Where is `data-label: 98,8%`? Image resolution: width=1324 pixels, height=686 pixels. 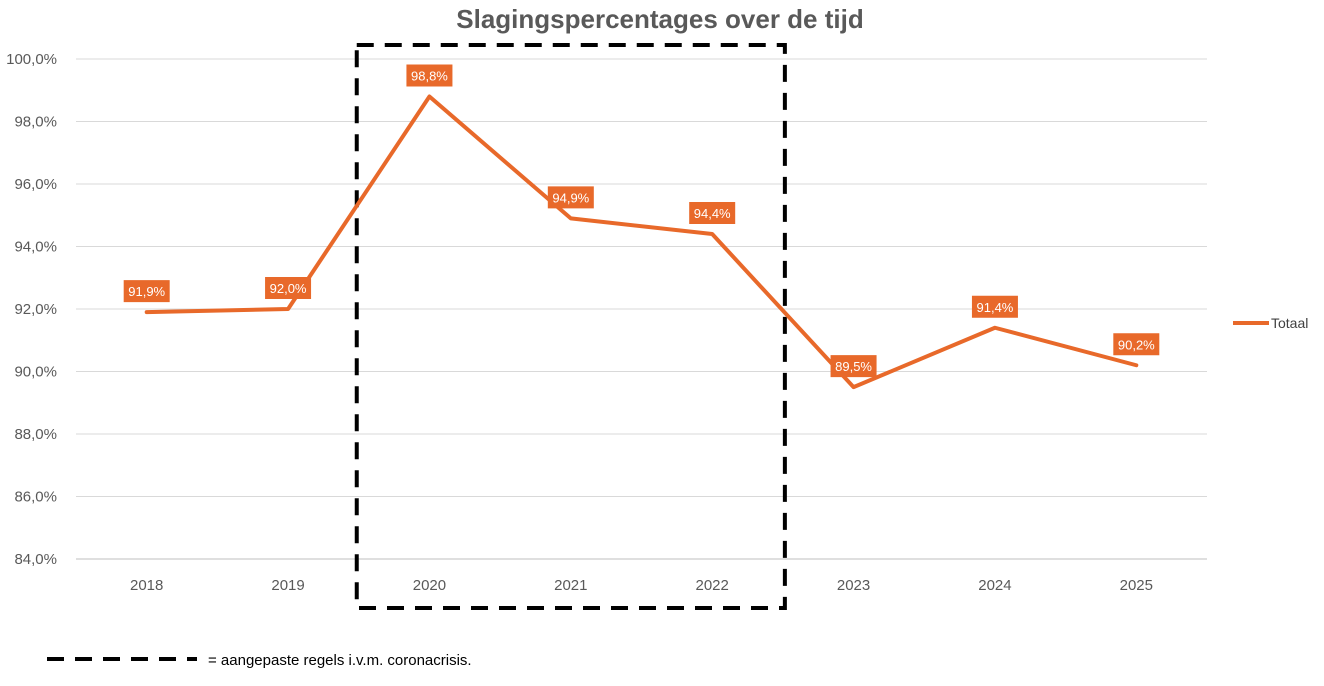
data-label: 98,8% is located at coordinates (429, 76).